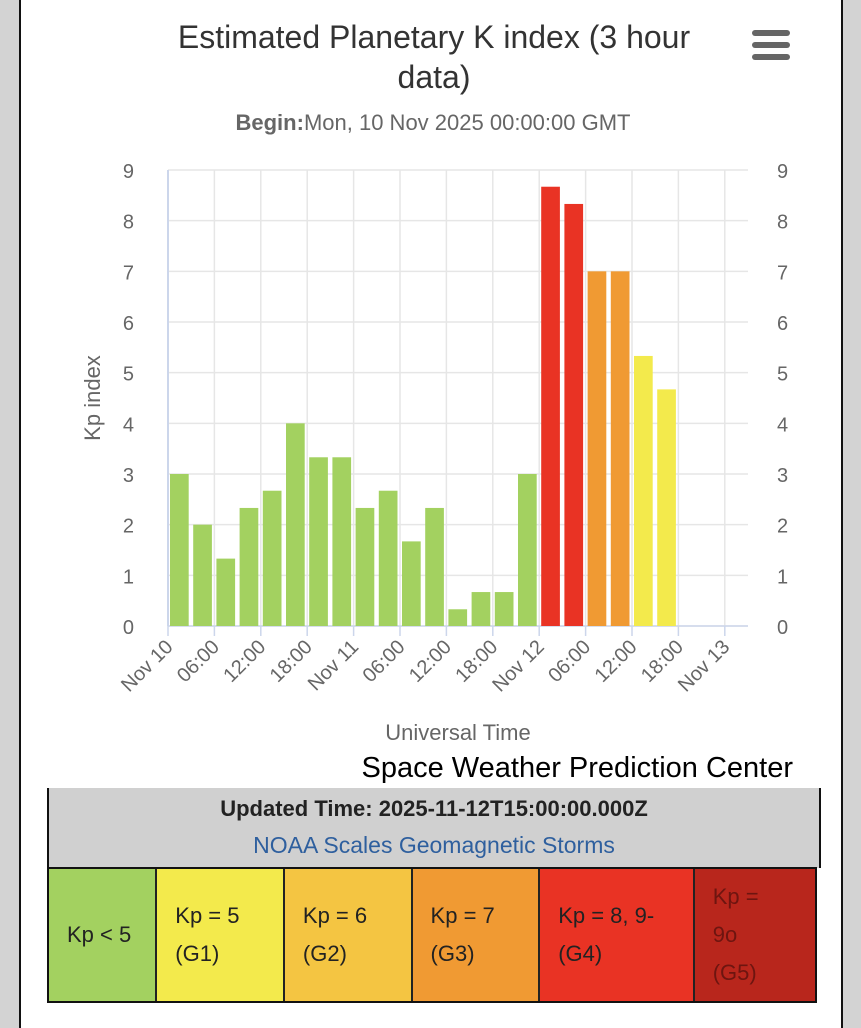 The width and height of the screenshot is (861, 1028). Describe the element at coordinates (782, 628) in the screenshot. I see `y-tick-label-right: 0` at that location.